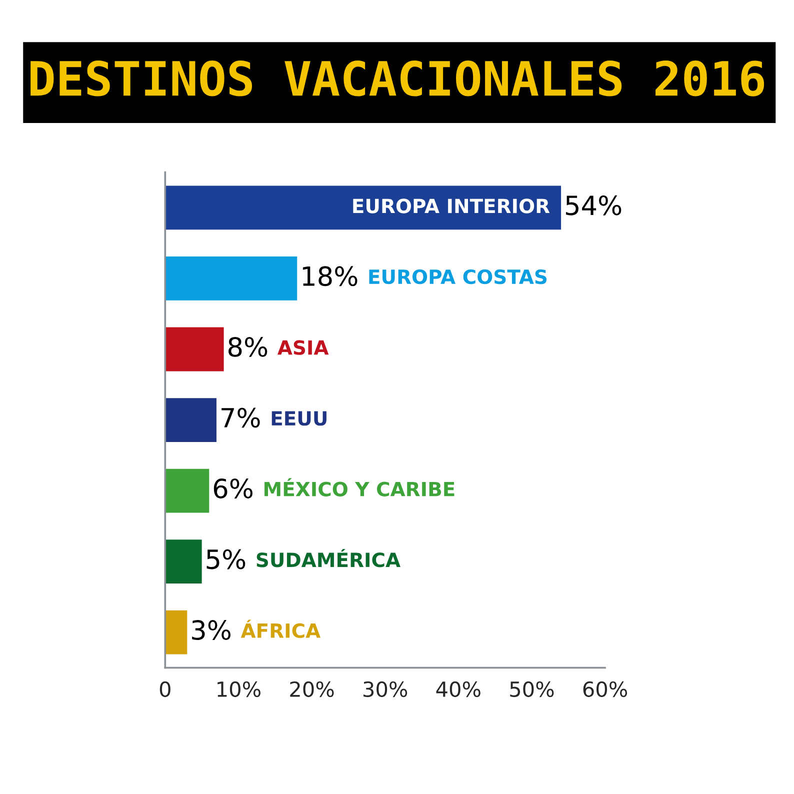  What do you see at coordinates (386, 689) in the screenshot?
I see `x-tick-label: 30%` at bounding box center [386, 689].